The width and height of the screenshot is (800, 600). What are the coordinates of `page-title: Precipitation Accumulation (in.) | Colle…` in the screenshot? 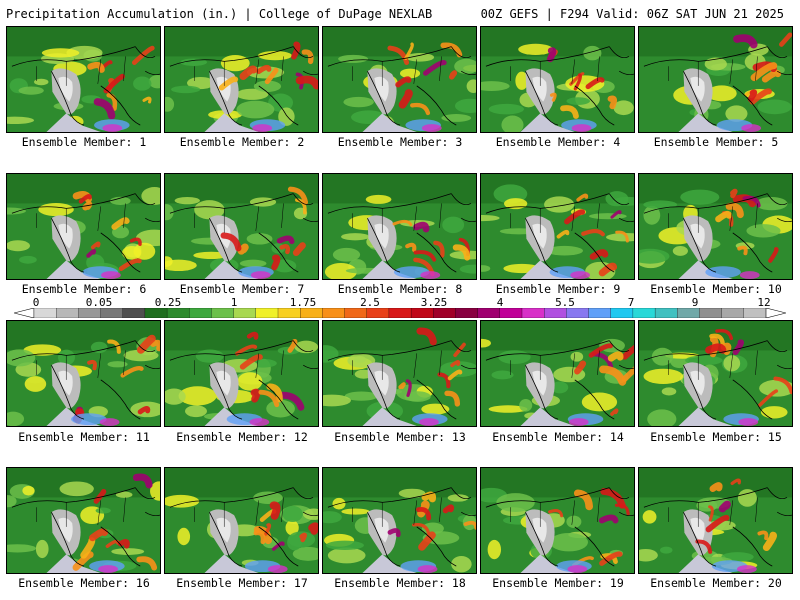 It's located at (219, 14).